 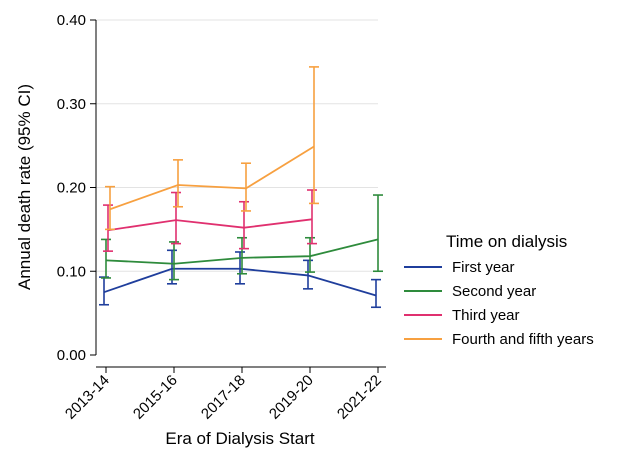 What do you see at coordinates (87, 397) in the screenshot?
I see `x-tick-label-0: 2013-14` at bounding box center [87, 397].